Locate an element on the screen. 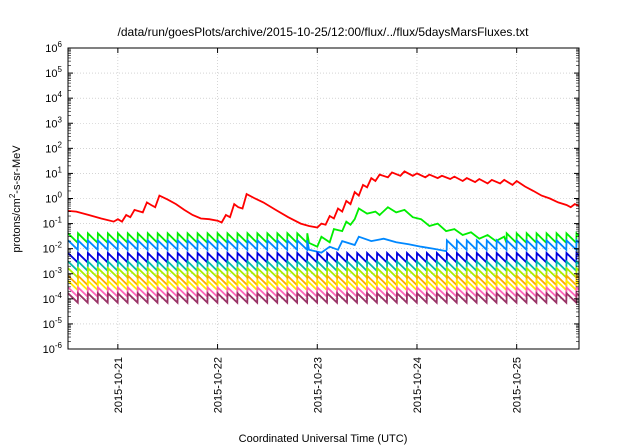 This screenshot has width=640, height=448. x-tick-label: 2015-10-24 is located at coordinates (418, 385).